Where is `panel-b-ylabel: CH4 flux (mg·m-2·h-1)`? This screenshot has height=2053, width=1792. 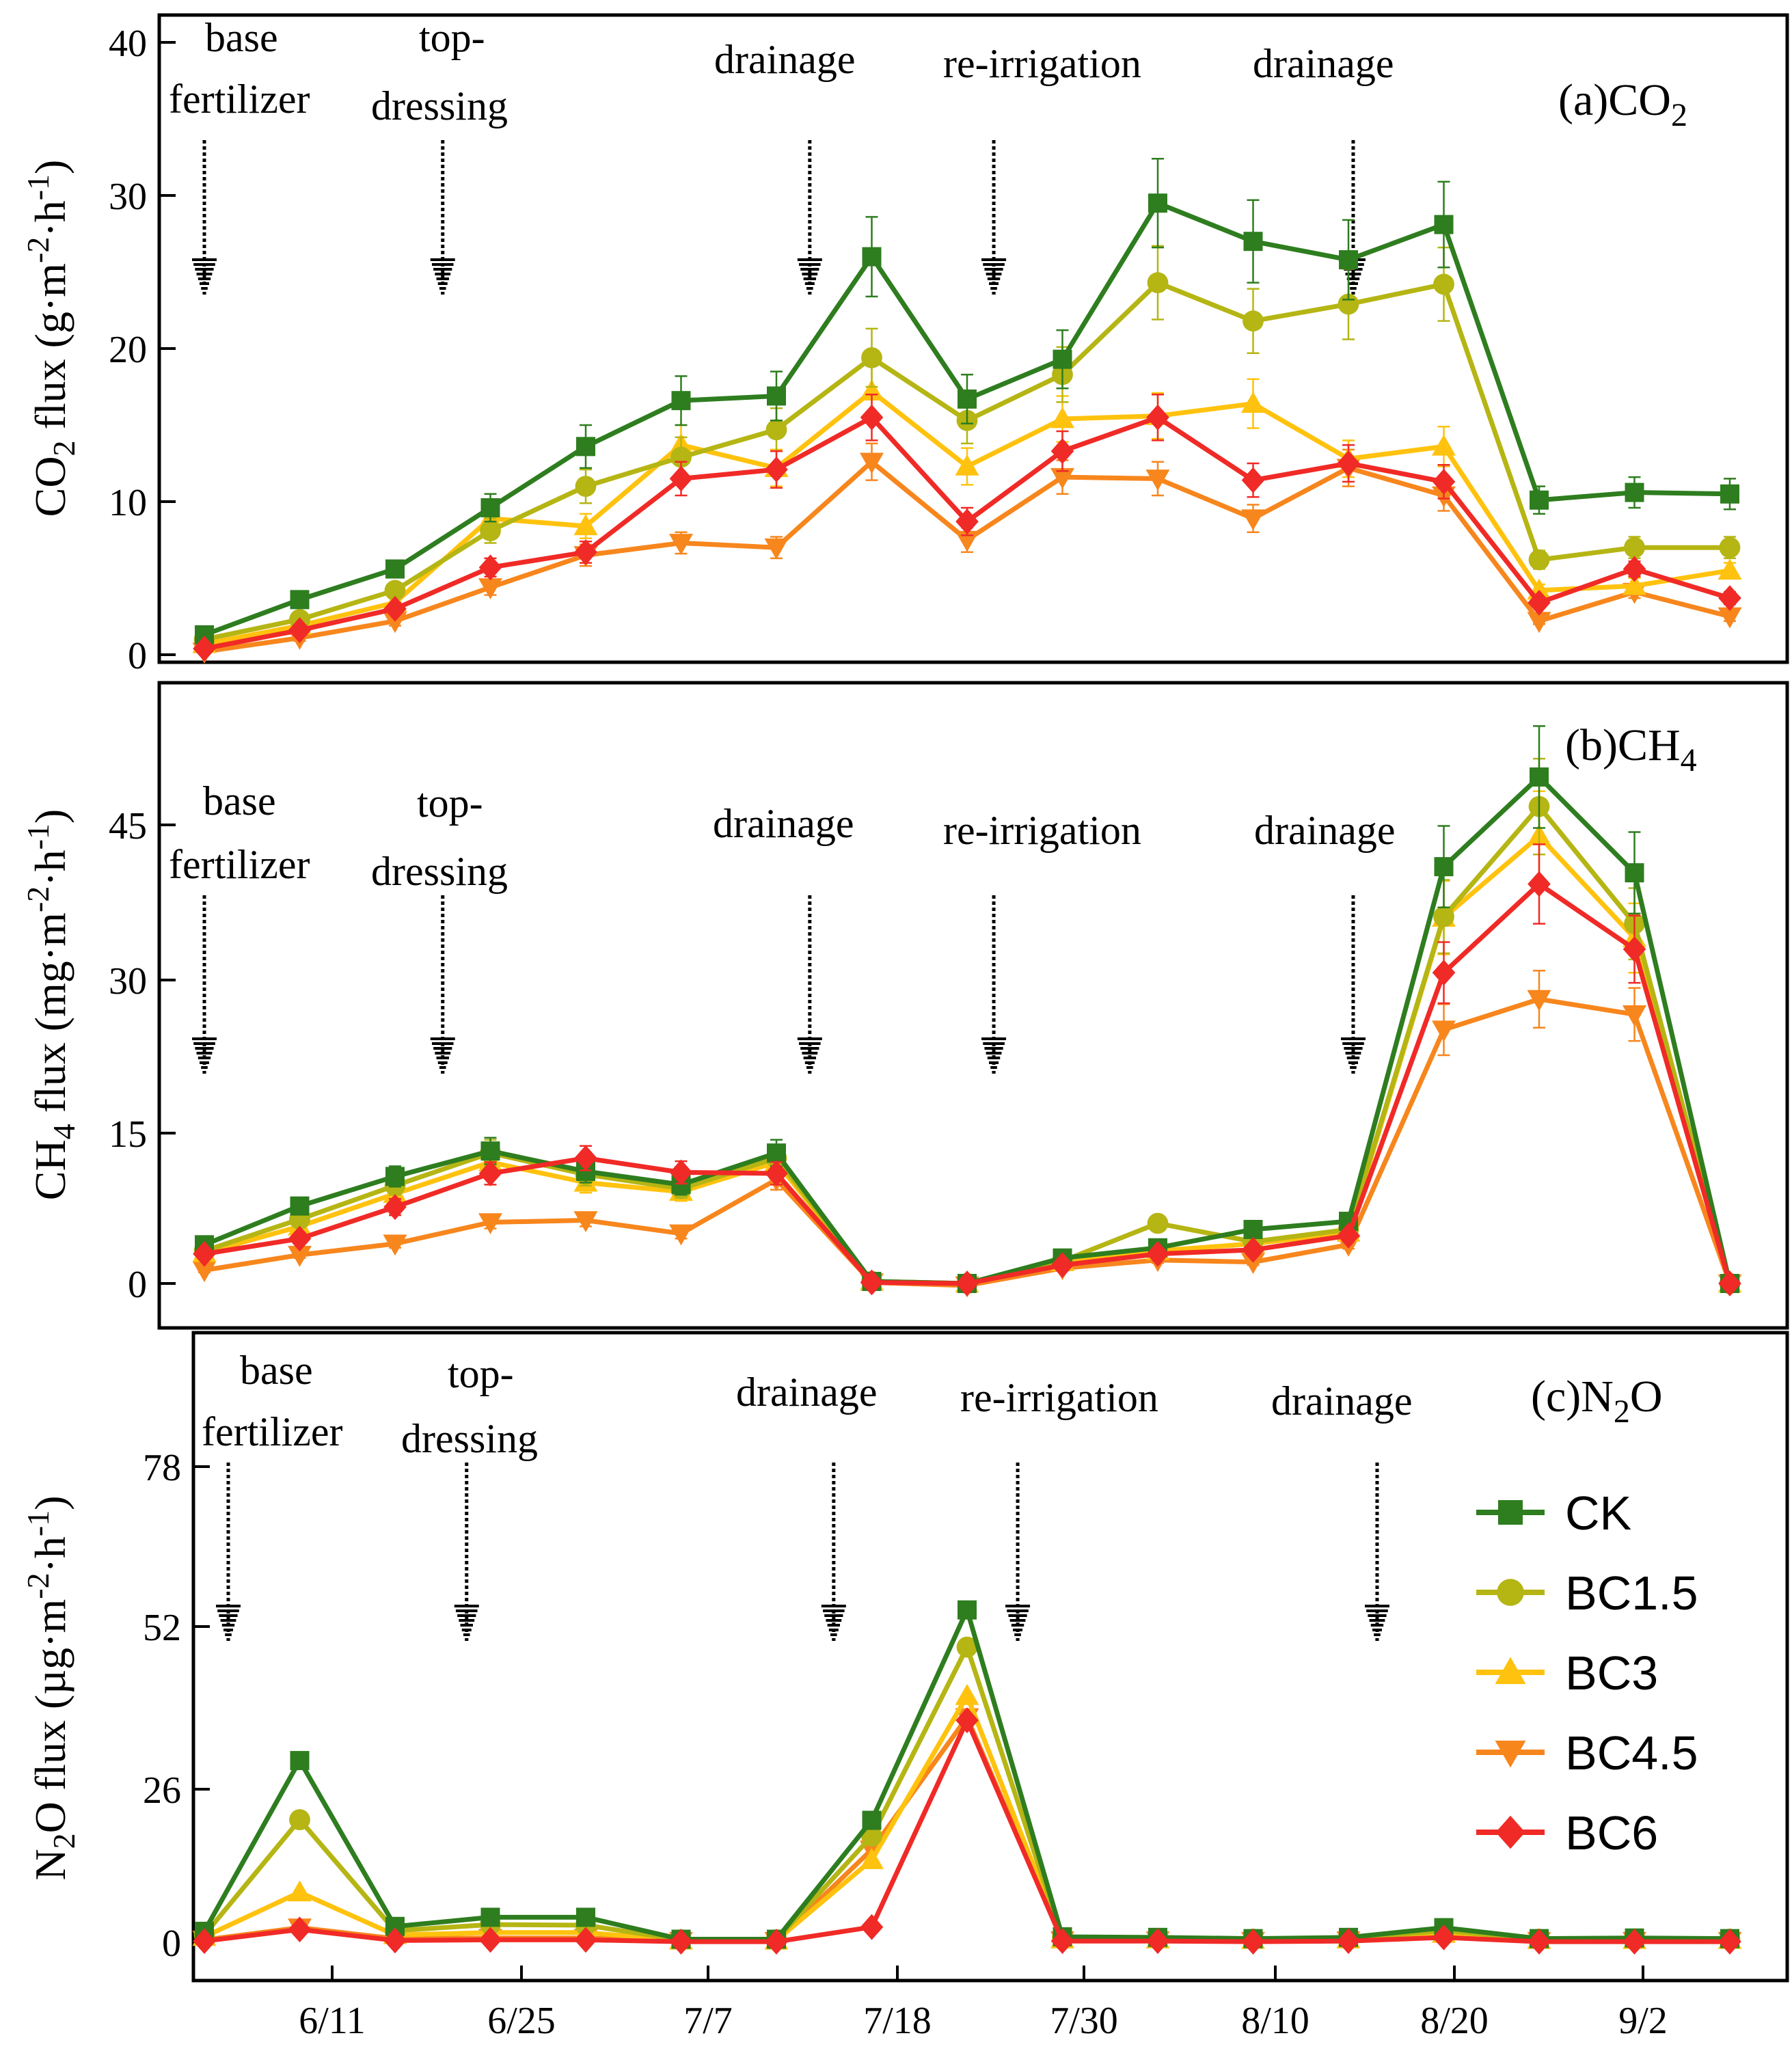 panel-b-ylabel: CH4 flux (mg·m-2·h-1) is located at coordinates (51, 1004).